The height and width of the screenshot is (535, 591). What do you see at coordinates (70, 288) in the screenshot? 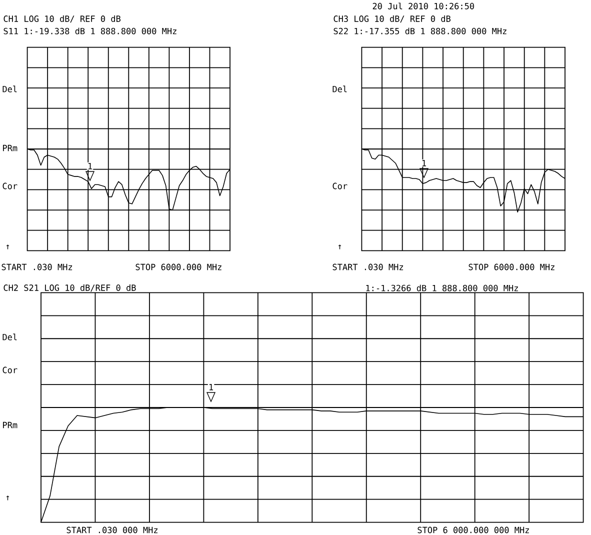
I see `chart-title: CH2 S21 LOG 10 dB/REF 0 dB` at bounding box center [70, 288].